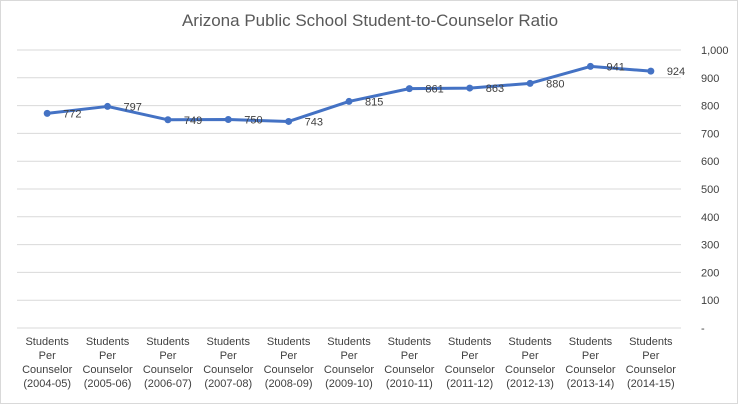  I want to click on y-tick-label: -, so click(703, 329).